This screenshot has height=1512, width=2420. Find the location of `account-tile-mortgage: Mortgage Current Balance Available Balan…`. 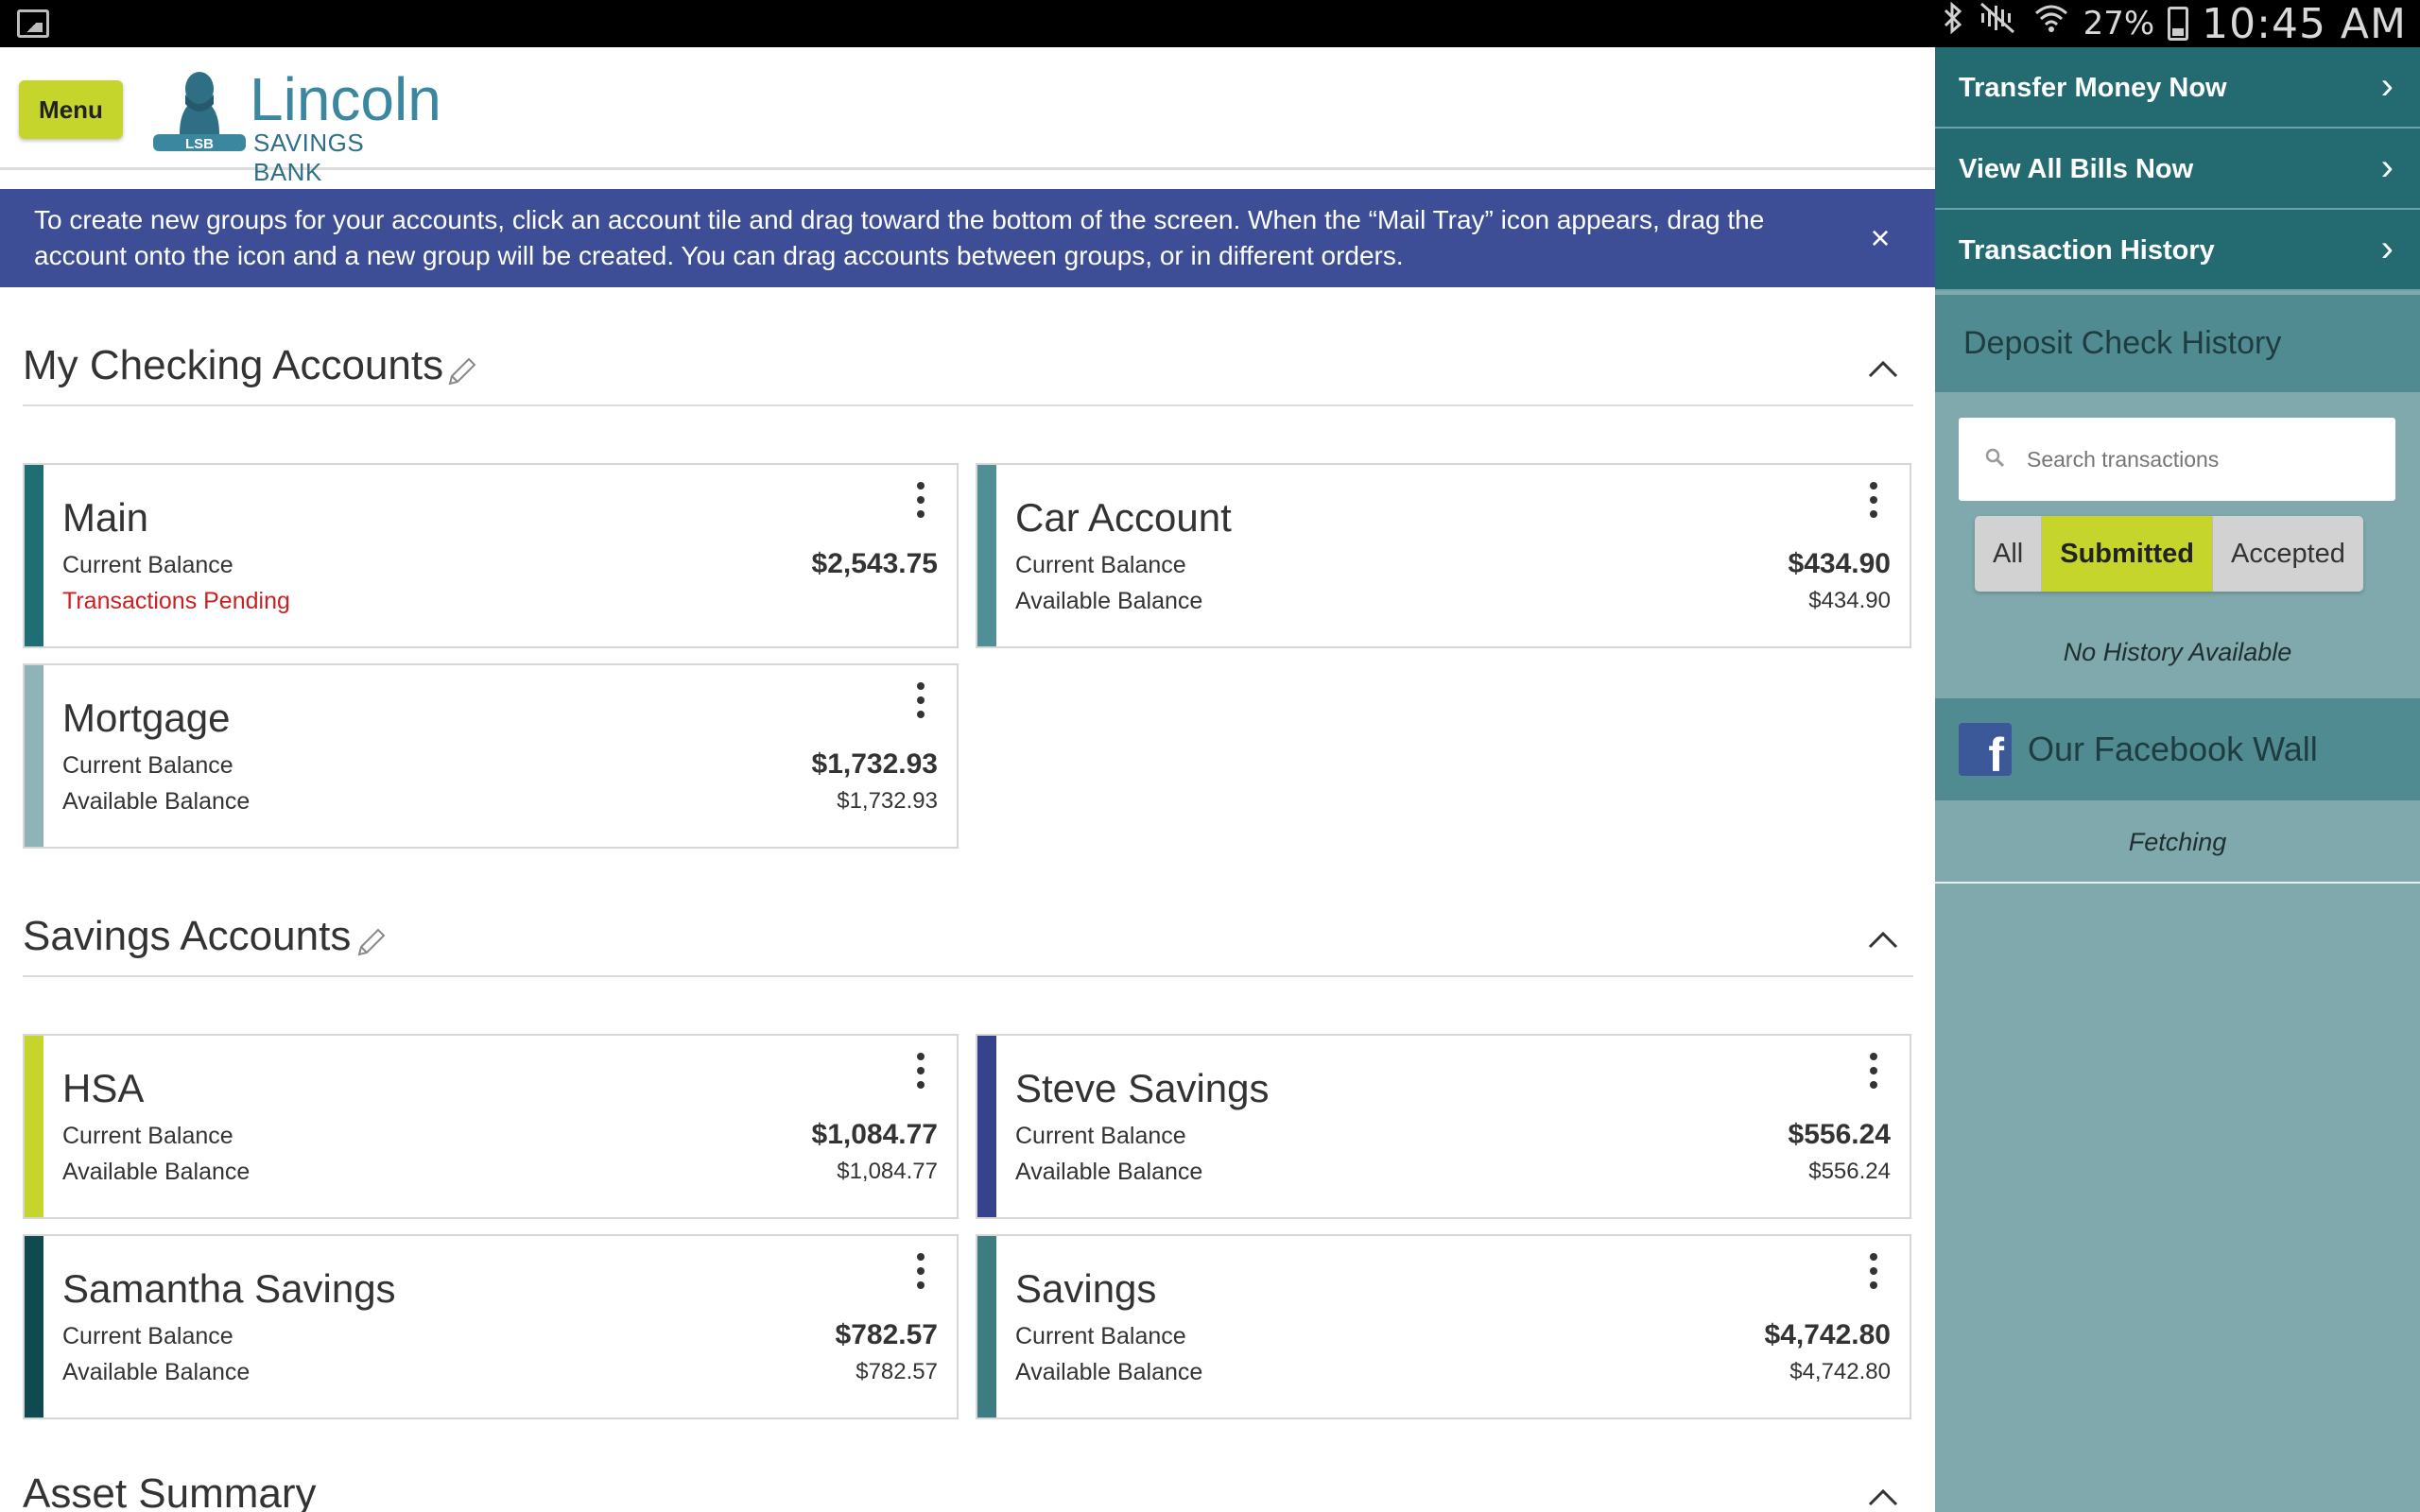

account-tile-mortgage: Mortgage Current Balance Available Balan… is located at coordinates (491, 756).